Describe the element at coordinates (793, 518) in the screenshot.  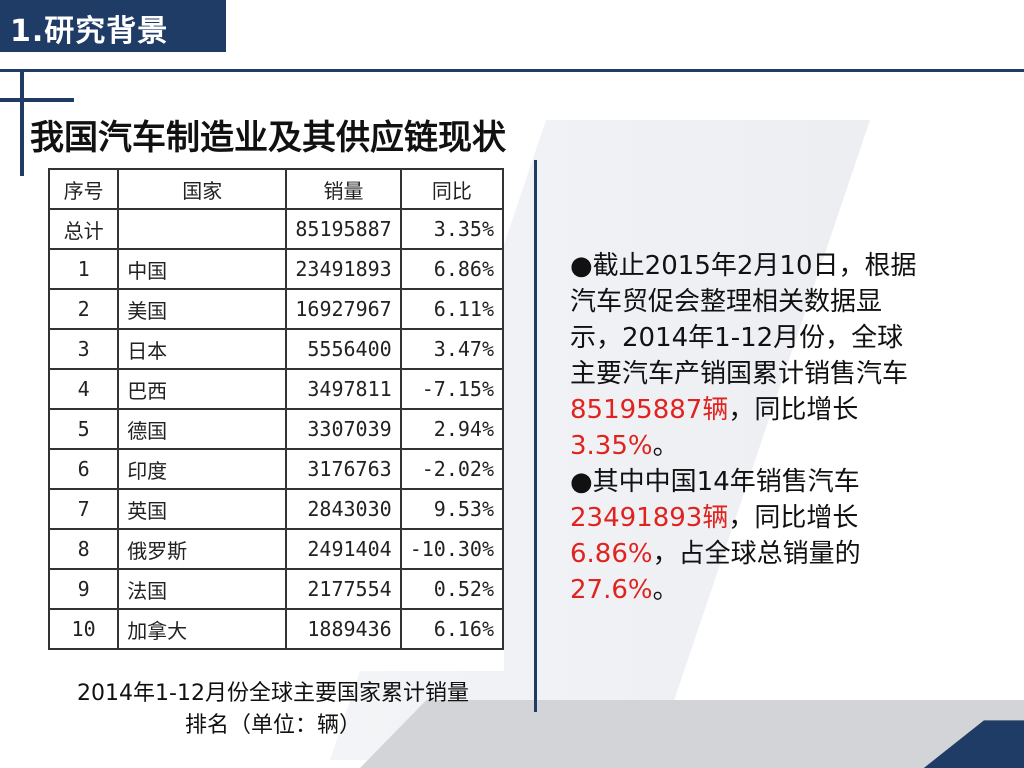
I see `bullet-2-mid: ，同比增长` at that location.